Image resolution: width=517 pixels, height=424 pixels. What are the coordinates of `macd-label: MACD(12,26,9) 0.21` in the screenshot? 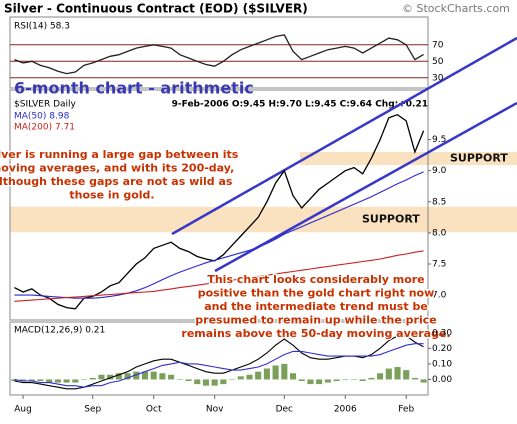 It's located at (59, 331).